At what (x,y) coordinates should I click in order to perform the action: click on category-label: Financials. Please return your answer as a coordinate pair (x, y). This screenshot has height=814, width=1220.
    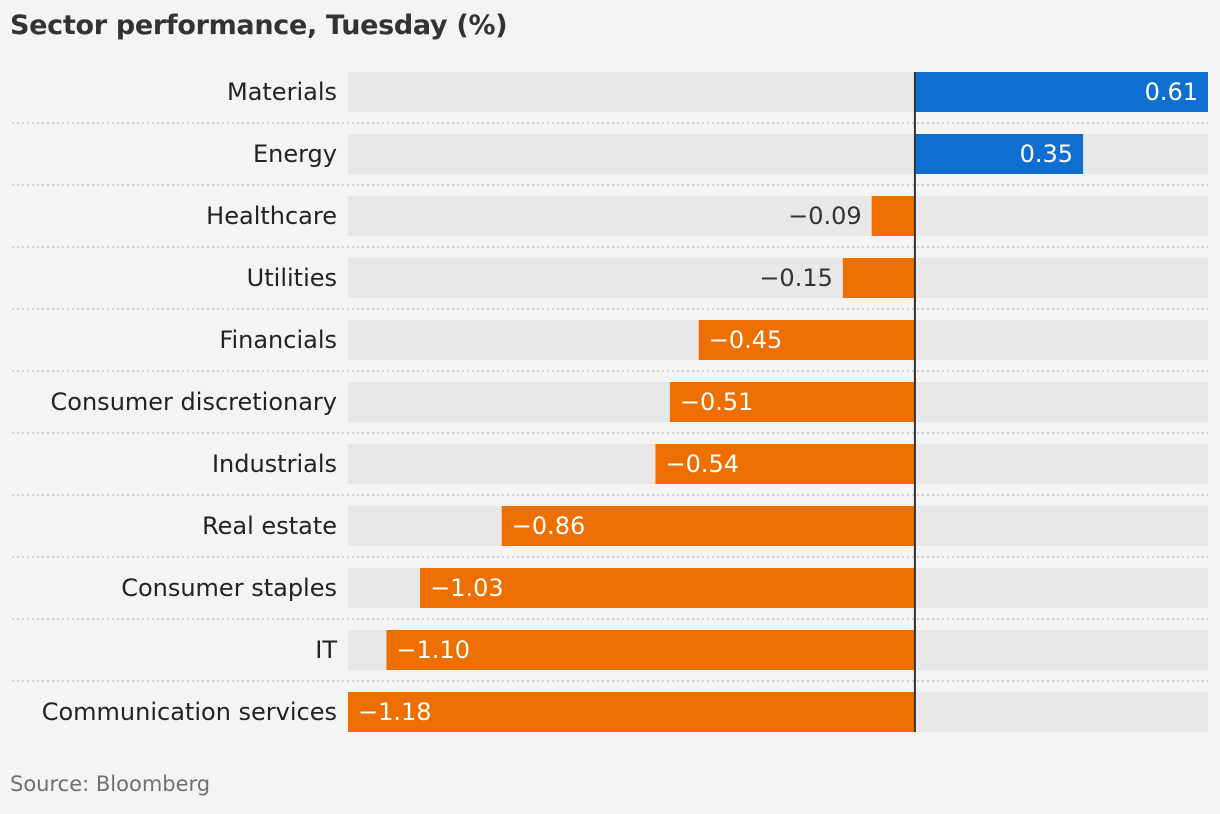
    Looking at the image, I should click on (278, 340).